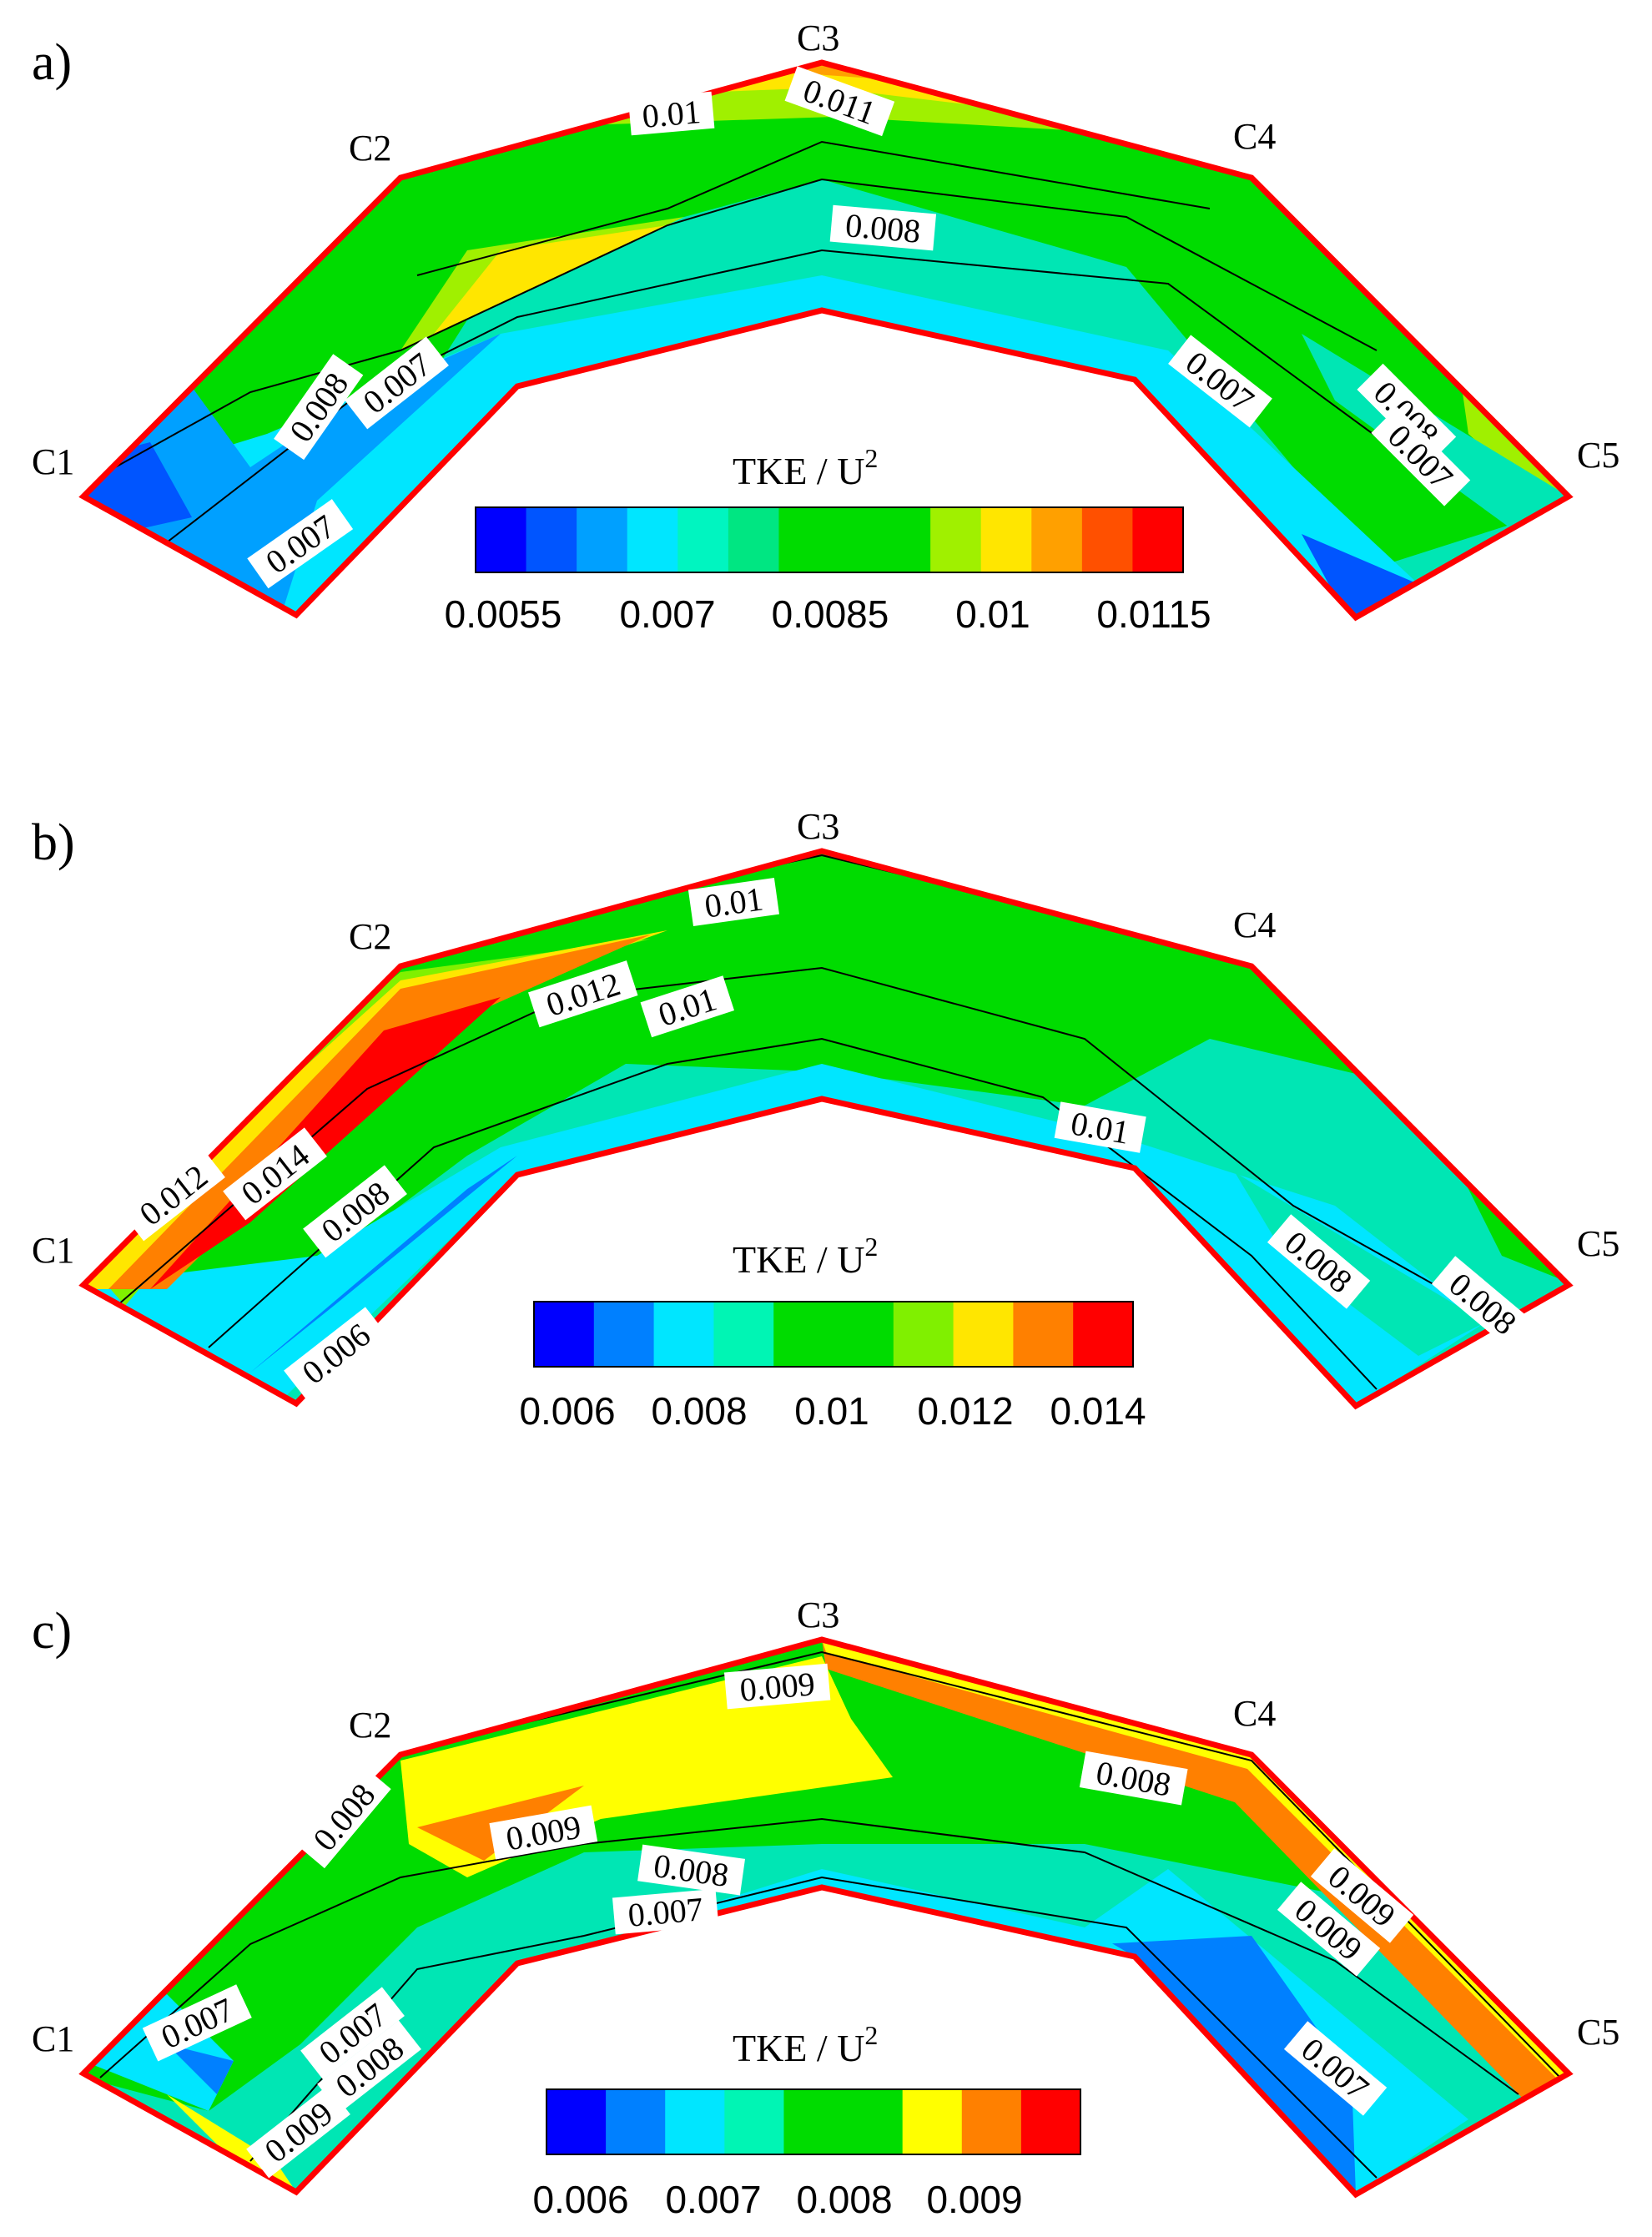 The height and width of the screenshot is (2237, 1652). Describe the element at coordinates (1153, 614) in the screenshot. I see `colorbar-tick-label: 0.0115` at that location.